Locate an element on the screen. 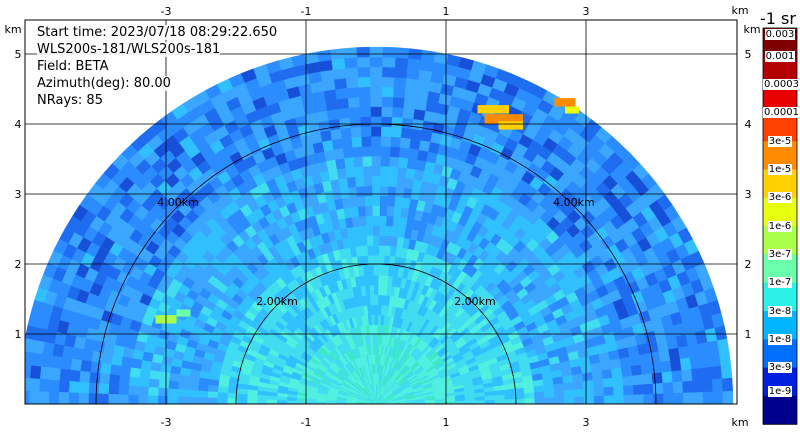  x-tick-label-bottom: -1 is located at coordinates (306, 422).